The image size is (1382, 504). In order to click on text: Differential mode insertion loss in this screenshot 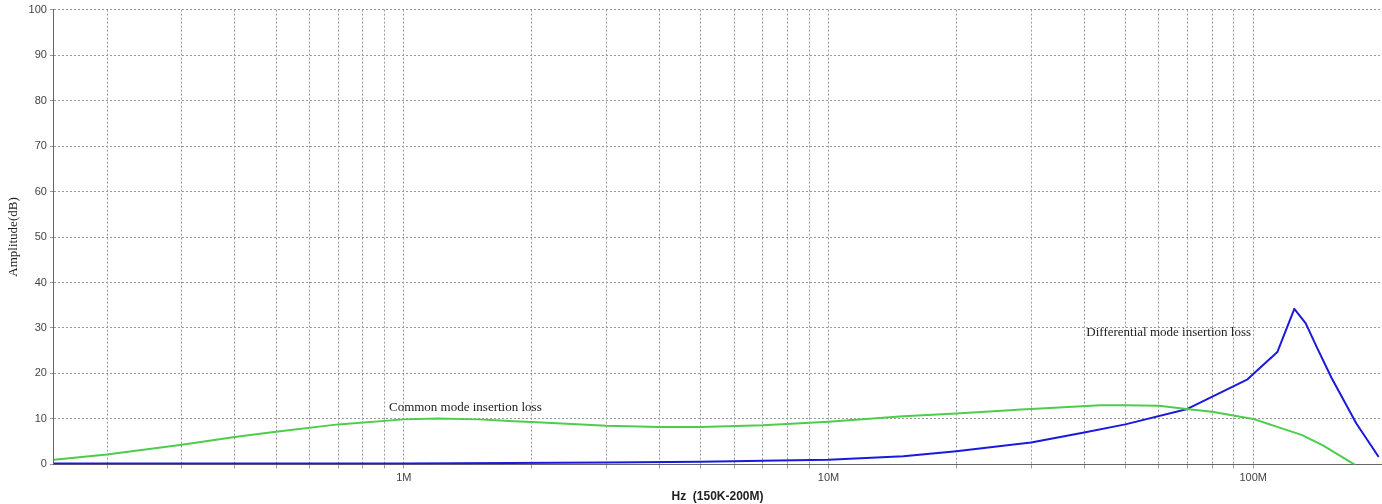, I will do `click(1169, 331)`.